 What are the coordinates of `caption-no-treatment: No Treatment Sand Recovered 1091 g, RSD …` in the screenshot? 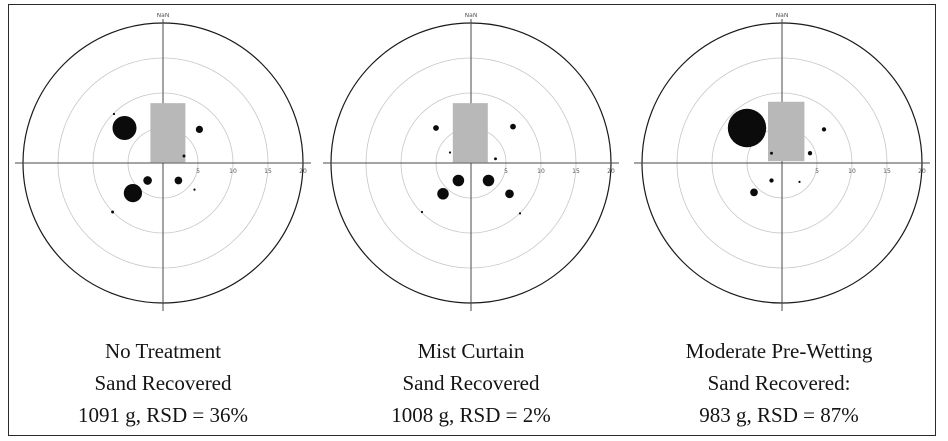 It's located at (163, 383).